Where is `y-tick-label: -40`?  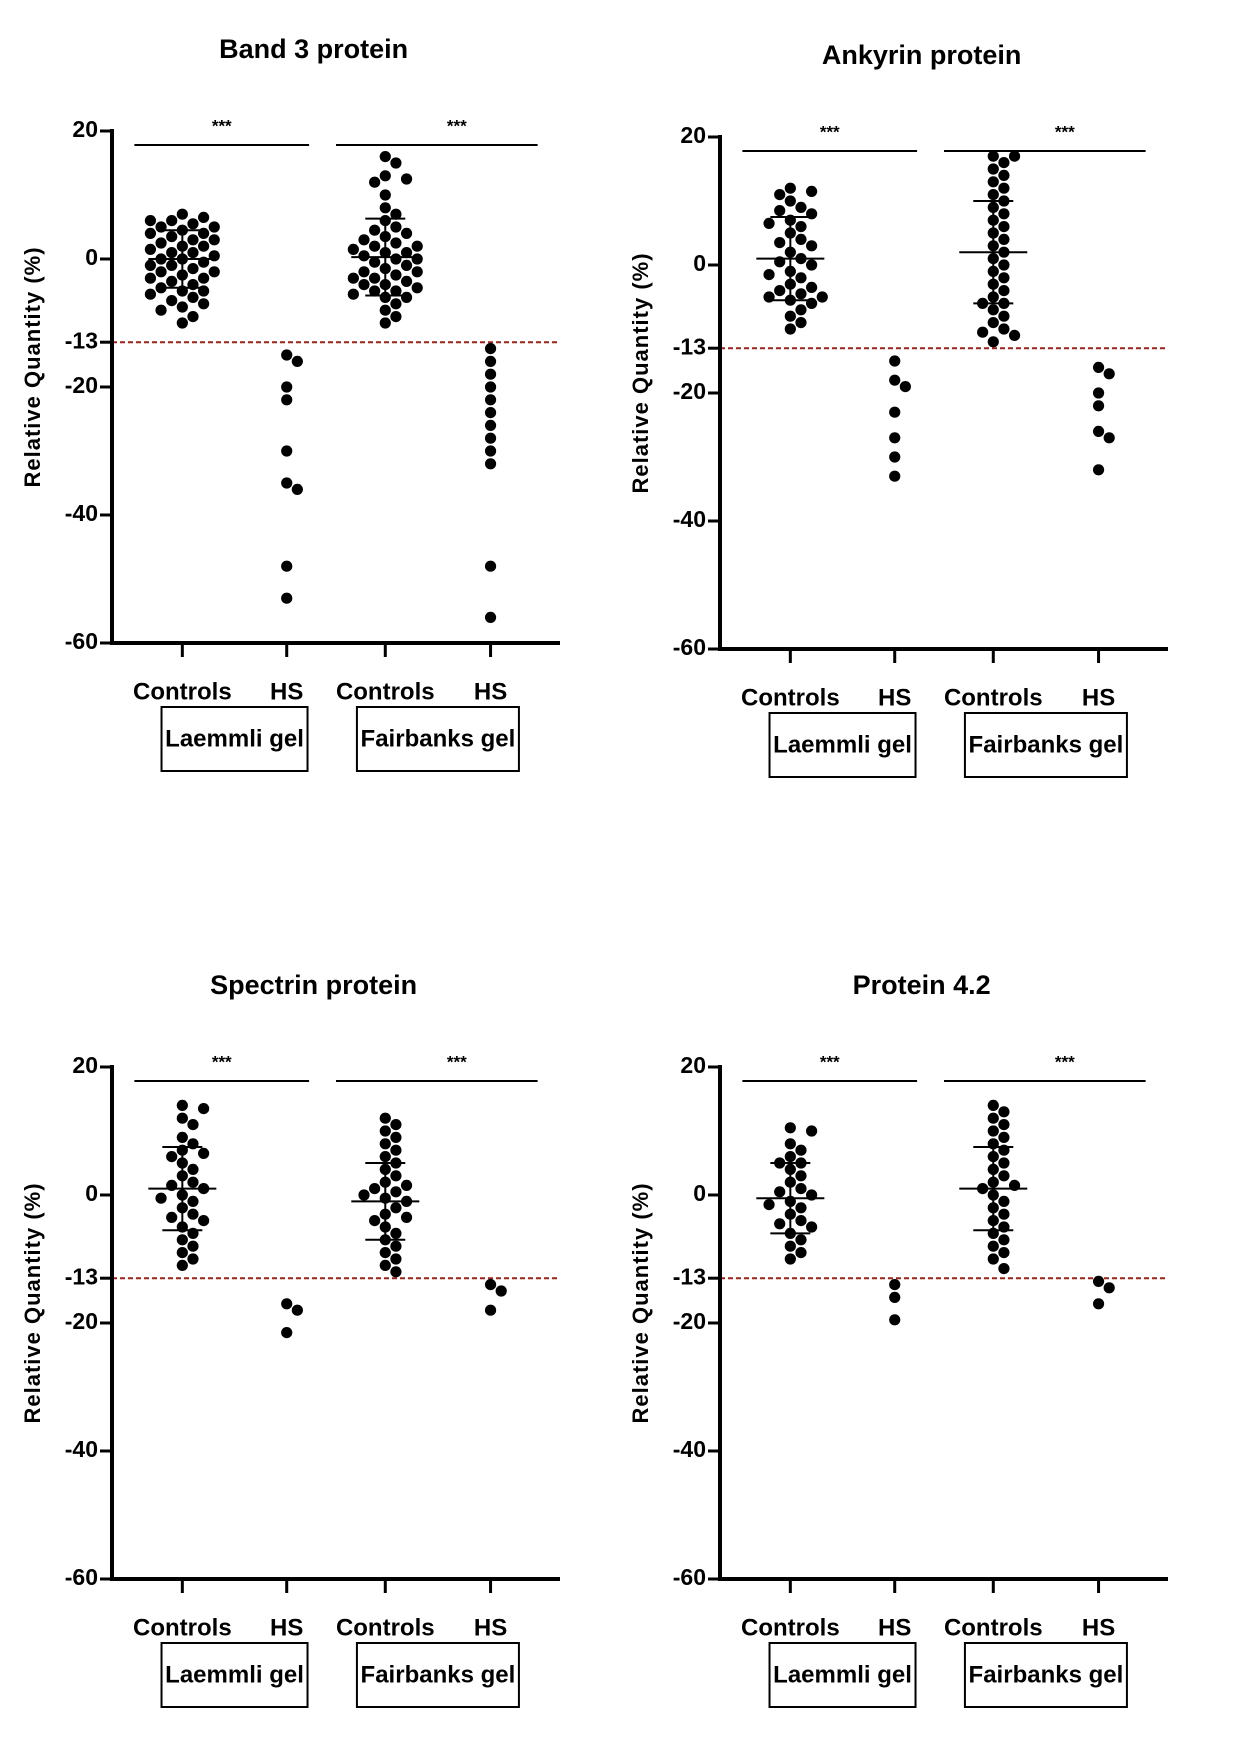
y-tick-label: -40 is located at coordinates (689, 519).